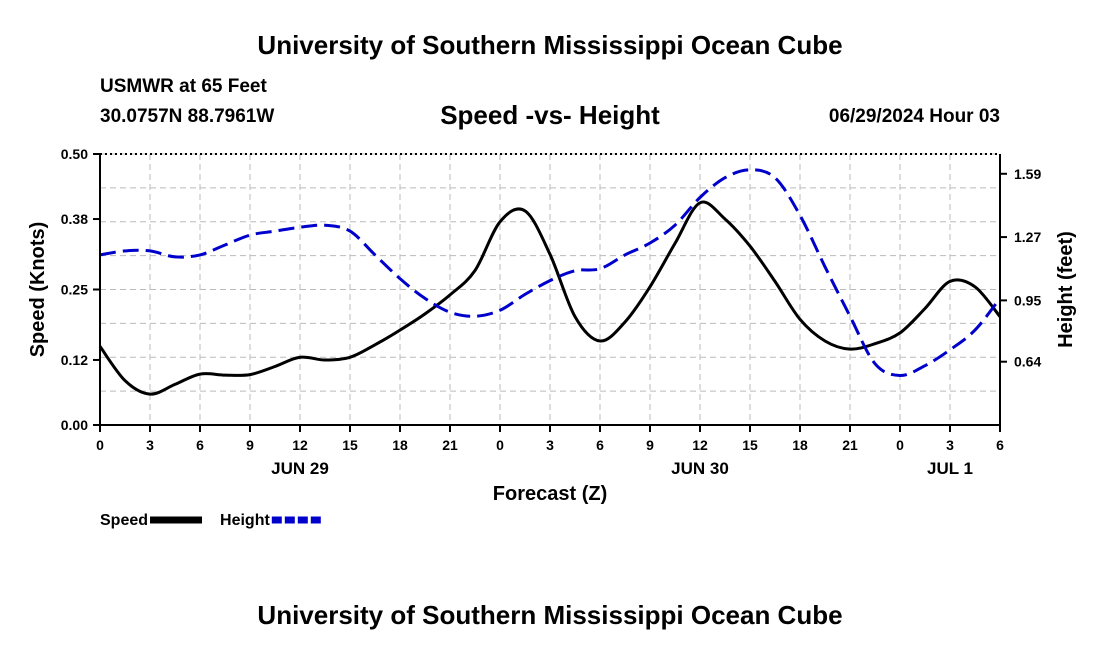 Image resolution: width=1100 pixels, height=650 pixels. Describe the element at coordinates (245, 520) in the screenshot. I see `legend-label: Height` at that location.